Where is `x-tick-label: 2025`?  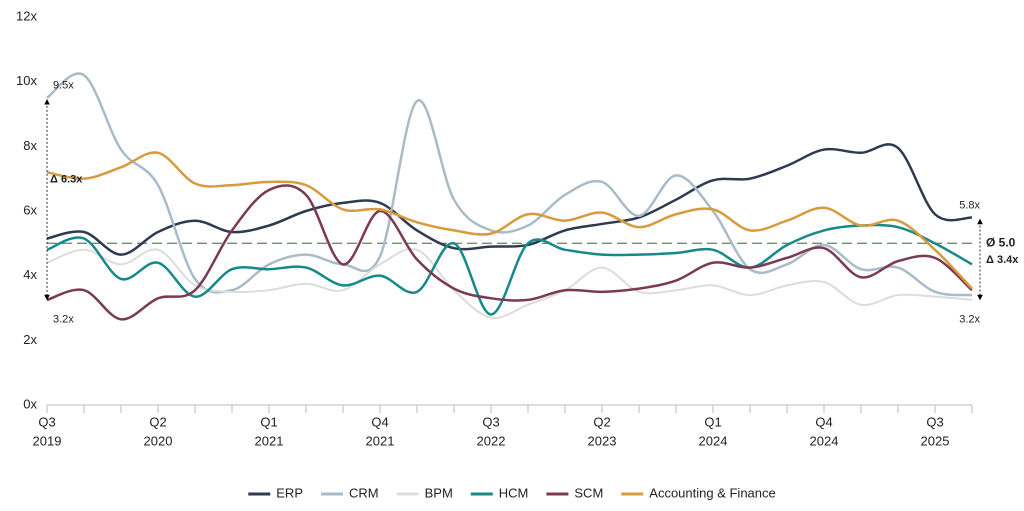
x-tick-label: 2025 is located at coordinates (935, 440).